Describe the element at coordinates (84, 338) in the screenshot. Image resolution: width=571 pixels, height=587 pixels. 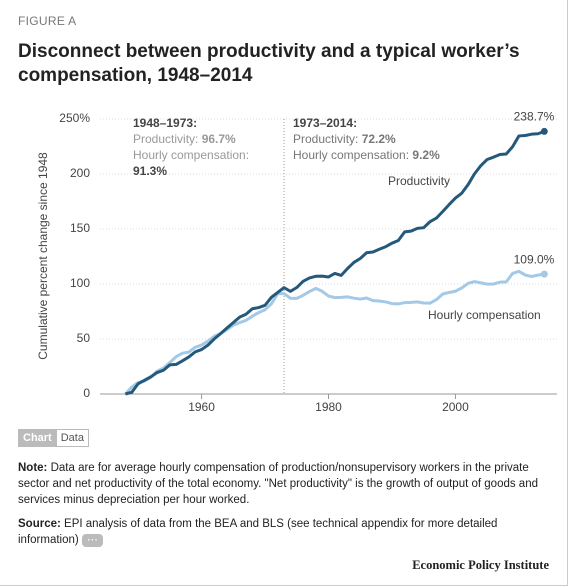
I see `y-tick-label: 50` at that location.